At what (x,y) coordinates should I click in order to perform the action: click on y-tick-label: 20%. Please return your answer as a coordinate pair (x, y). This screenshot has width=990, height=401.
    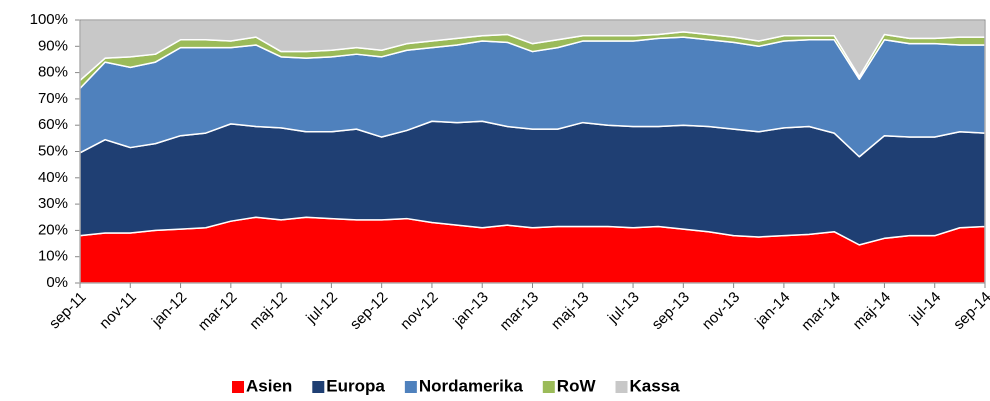
    Looking at the image, I should click on (53, 229).